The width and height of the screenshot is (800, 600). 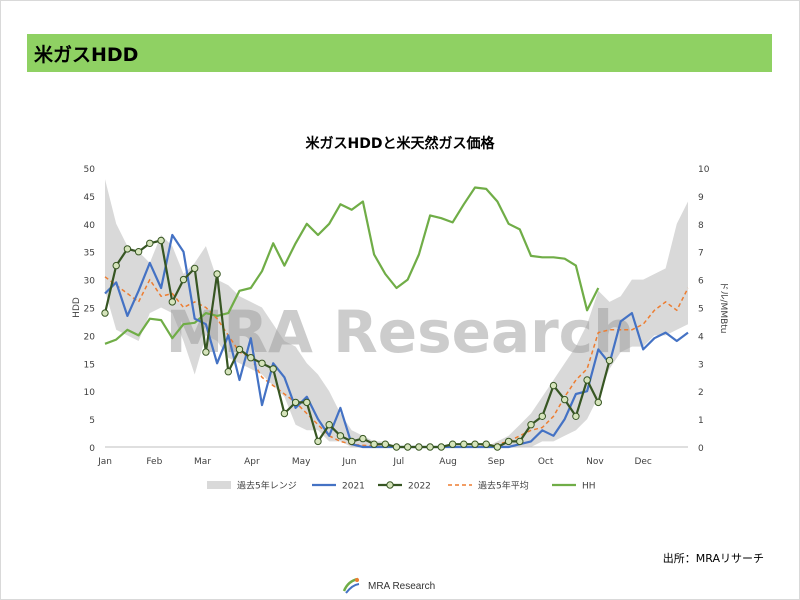 What do you see at coordinates (589, 487) in the screenshot?
I see `legend-label: HH` at bounding box center [589, 487].